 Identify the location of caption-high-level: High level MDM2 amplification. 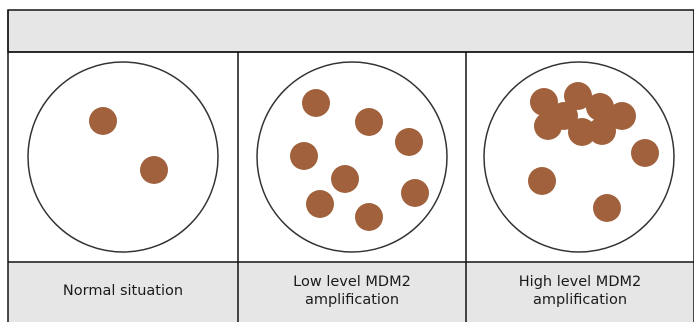
(580, 291).